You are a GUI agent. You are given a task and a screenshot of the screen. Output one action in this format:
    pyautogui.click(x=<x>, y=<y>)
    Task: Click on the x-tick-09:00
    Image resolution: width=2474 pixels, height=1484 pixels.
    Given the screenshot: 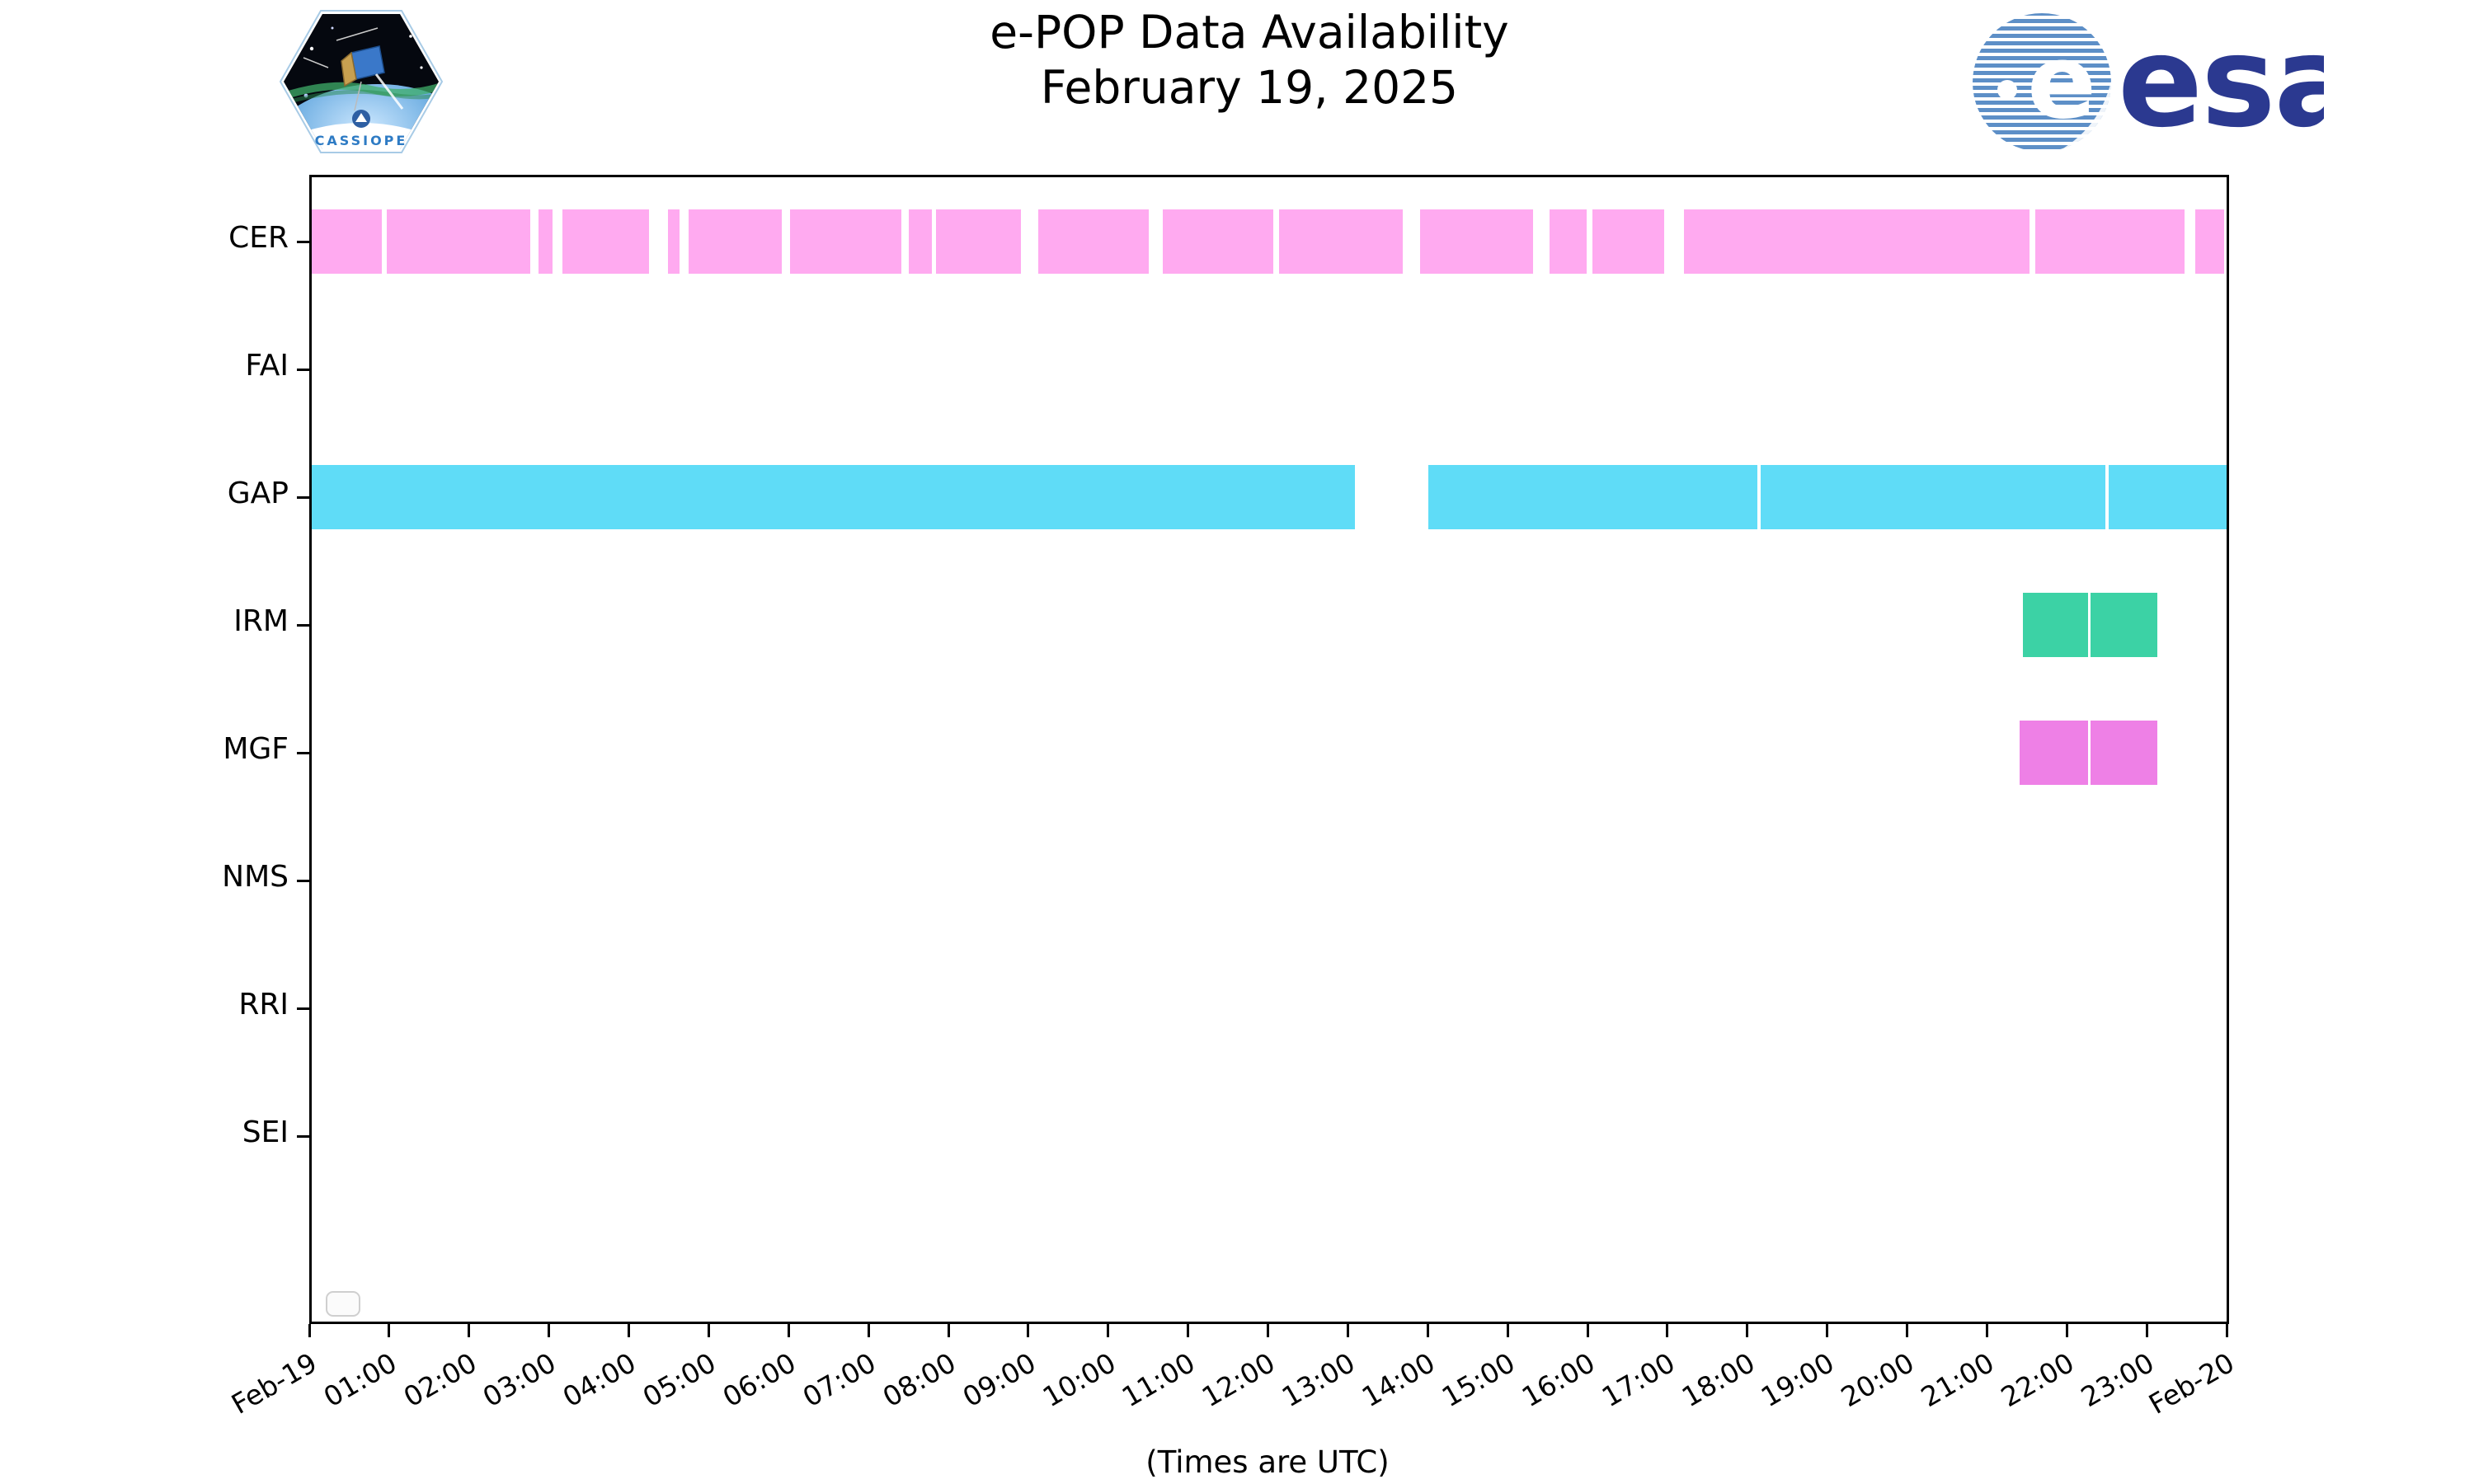 What is the action you would take?
    pyautogui.click(x=1028, y=1330)
    